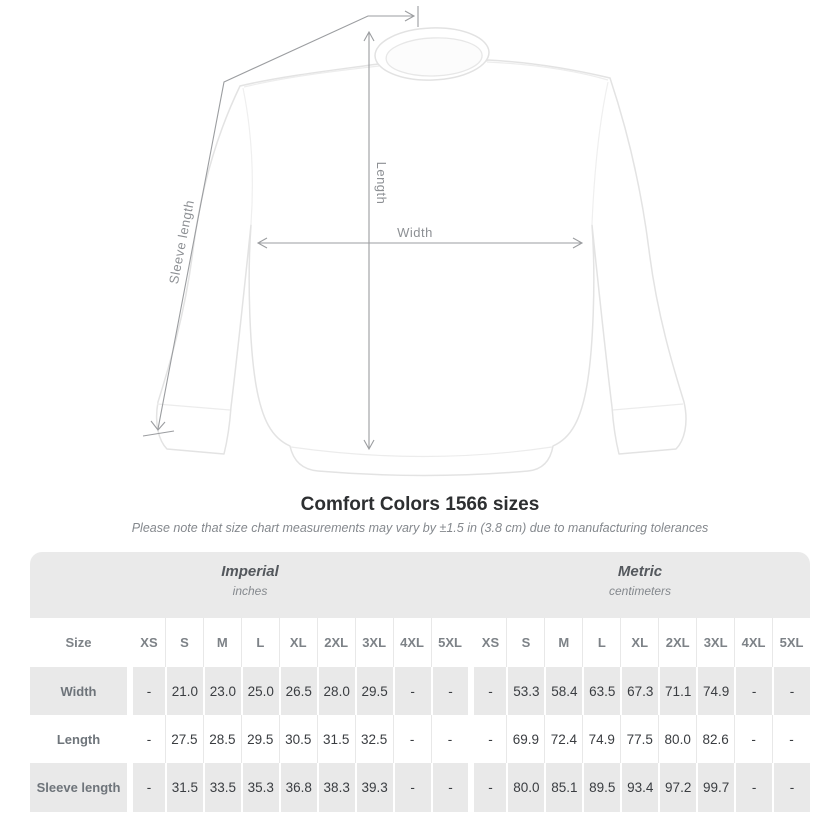 This screenshot has width=840, height=840. What do you see at coordinates (639, 691) in the screenshot?
I see `size-cell: 67.3` at bounding box center [639, 691].